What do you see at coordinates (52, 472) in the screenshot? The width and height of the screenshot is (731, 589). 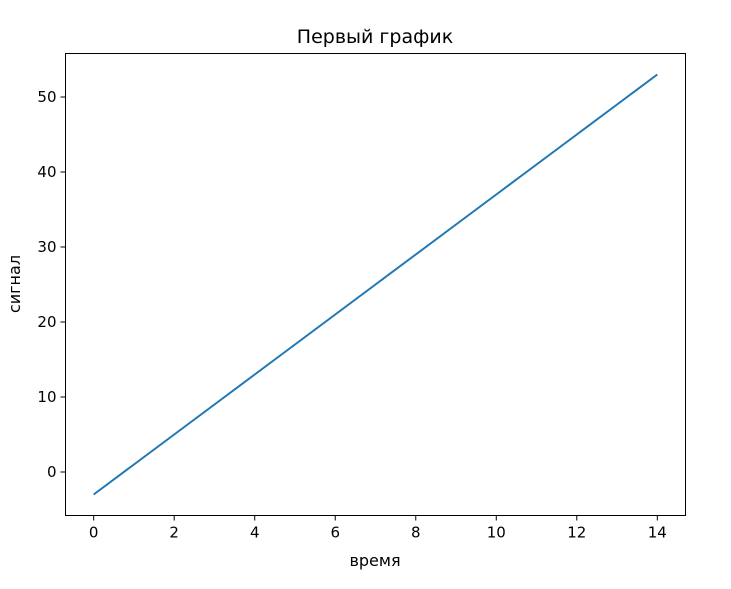 I see `y-tick-label: 0` at bounding box center [52, 472].